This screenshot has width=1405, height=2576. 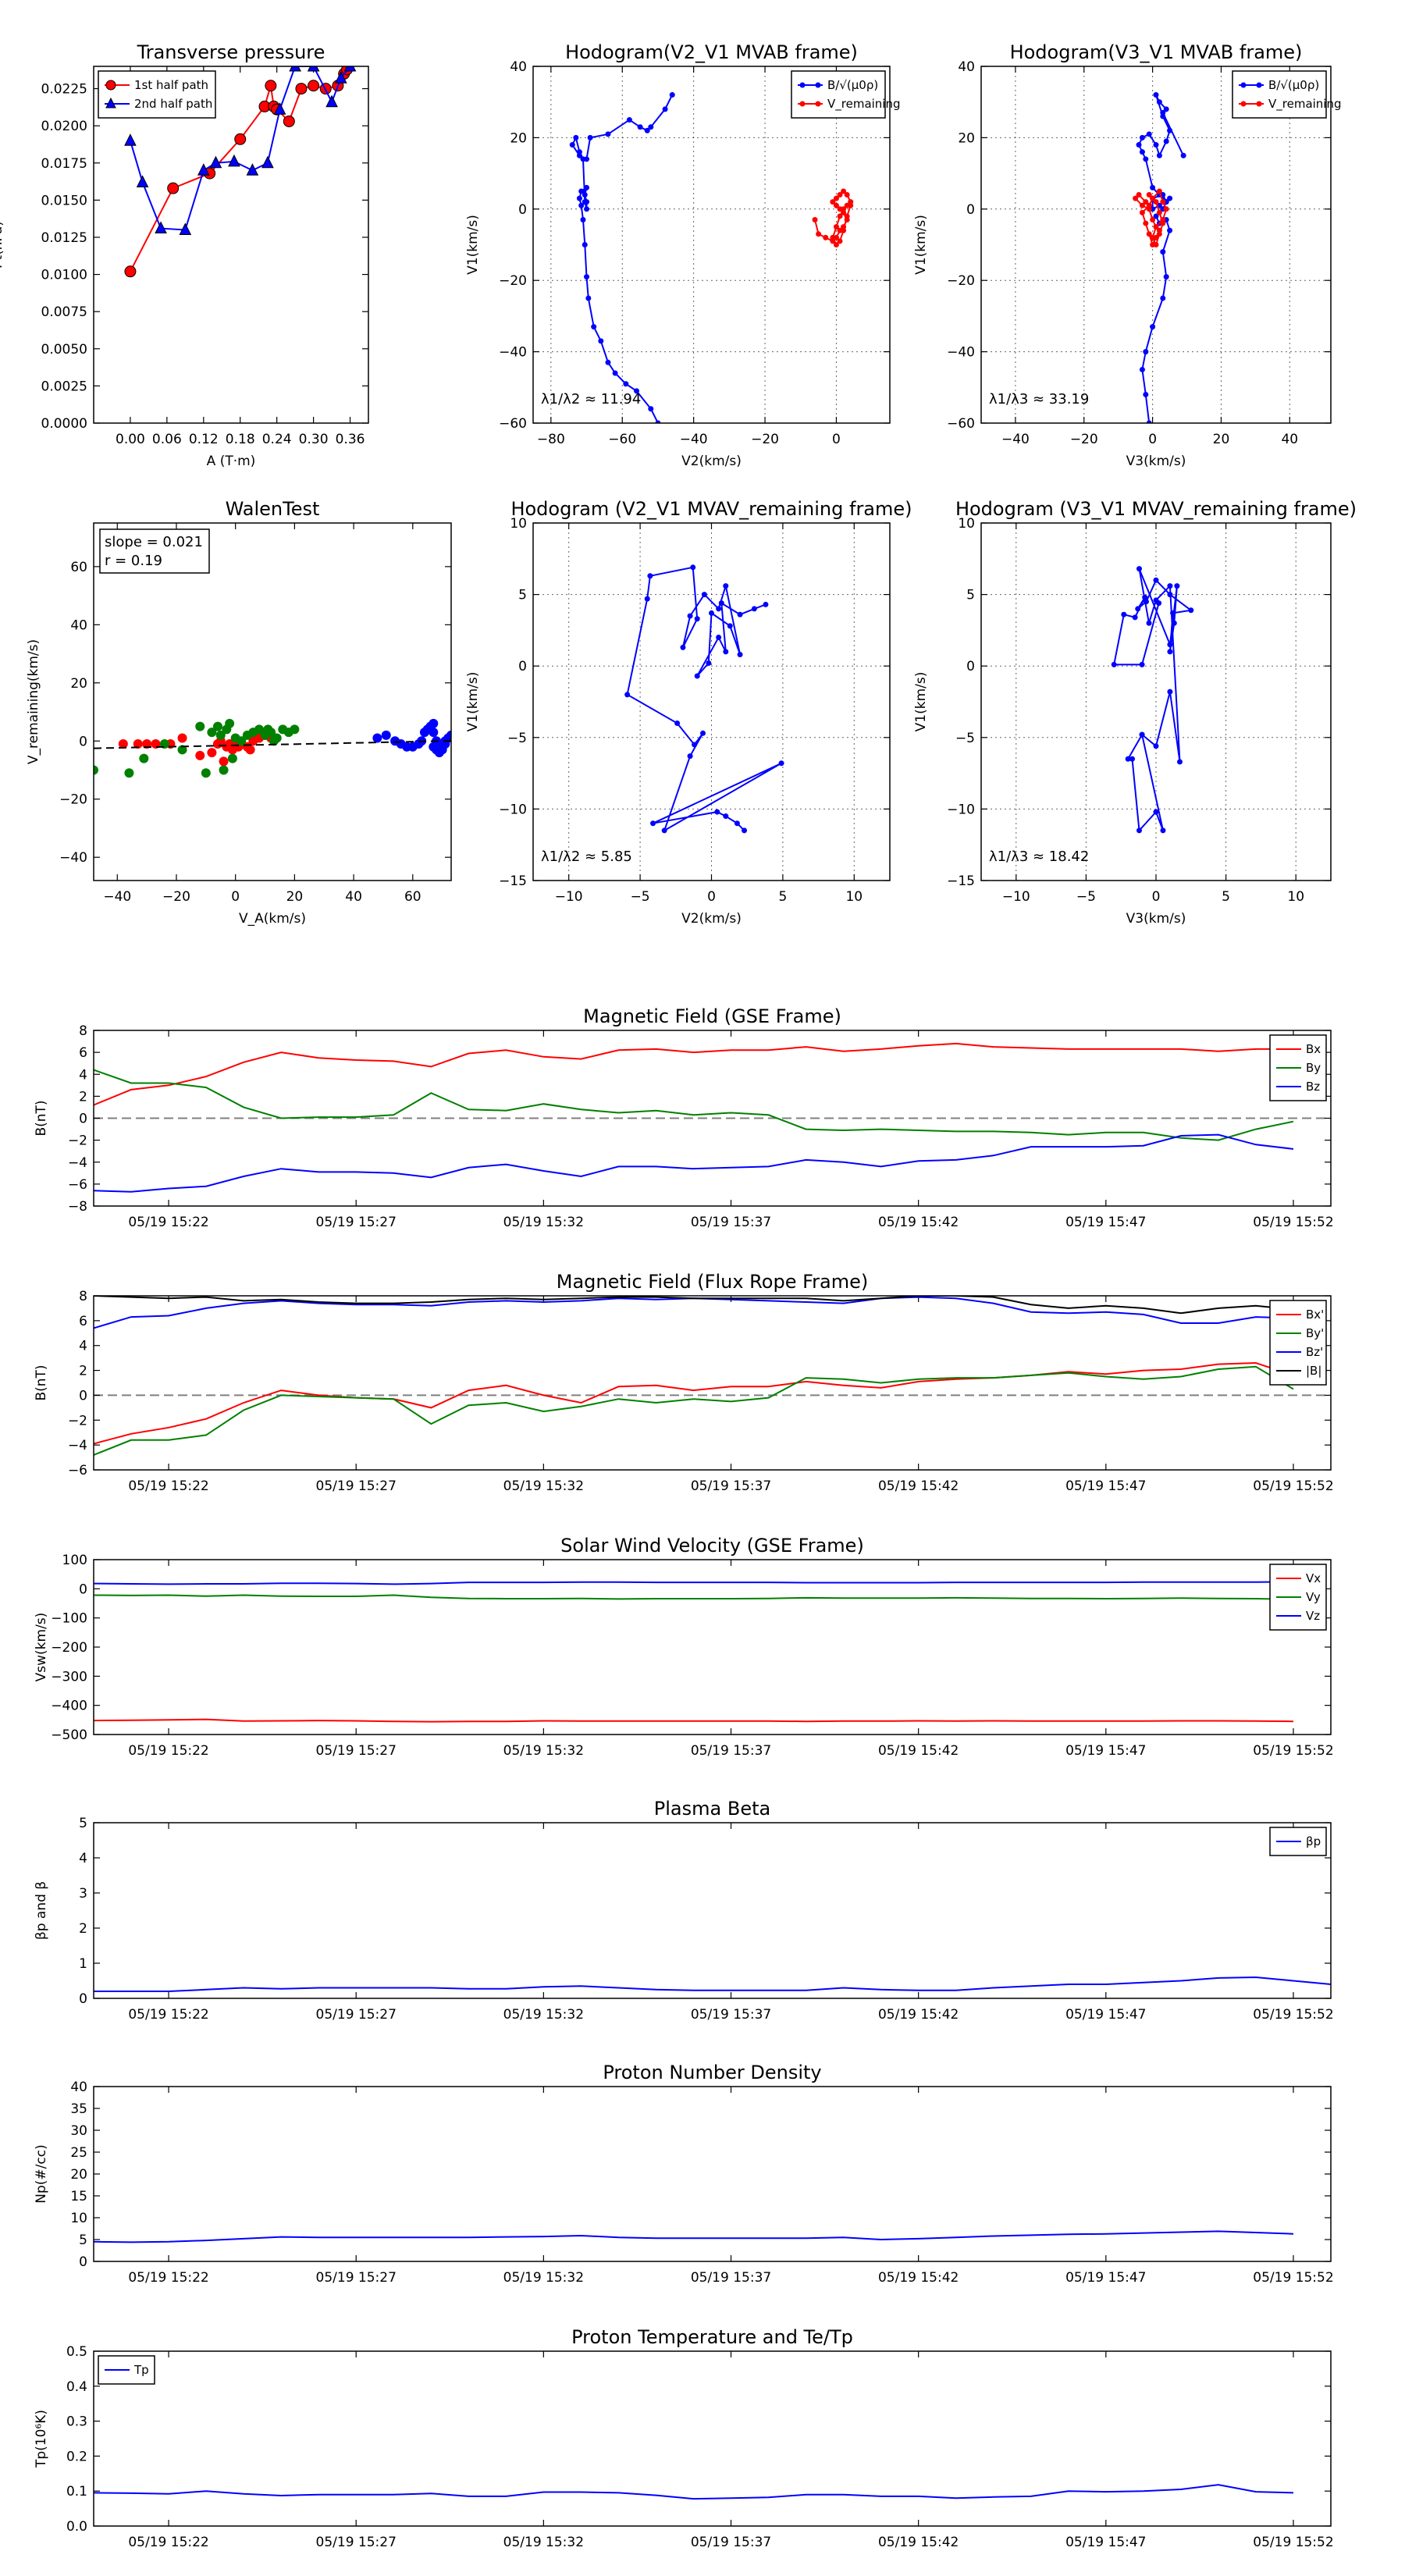 I want to click on y-tick-label: 10, so click(x=78, y=2218).